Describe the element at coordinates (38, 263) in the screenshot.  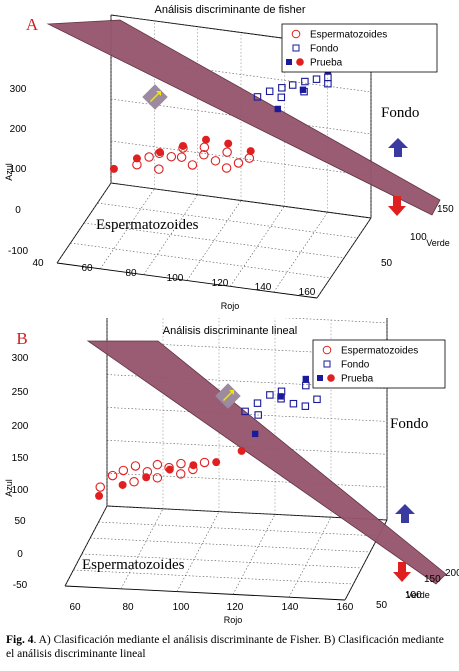
I see `x-tick-label: 40` at that location.